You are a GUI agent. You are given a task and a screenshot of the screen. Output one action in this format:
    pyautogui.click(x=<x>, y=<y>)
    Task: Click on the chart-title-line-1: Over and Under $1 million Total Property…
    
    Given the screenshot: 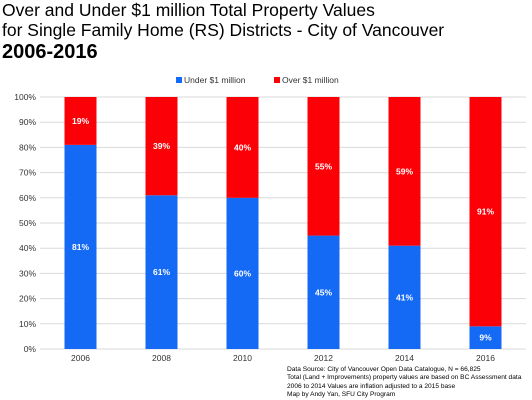 What is the action you would take?
    pyautogui.click(x=188, y=10)
    